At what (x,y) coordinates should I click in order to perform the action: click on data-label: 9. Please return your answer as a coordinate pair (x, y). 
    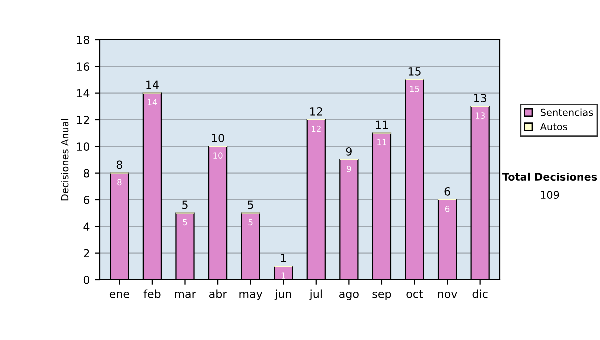
    Looking at the image, I should click on (349, 169).